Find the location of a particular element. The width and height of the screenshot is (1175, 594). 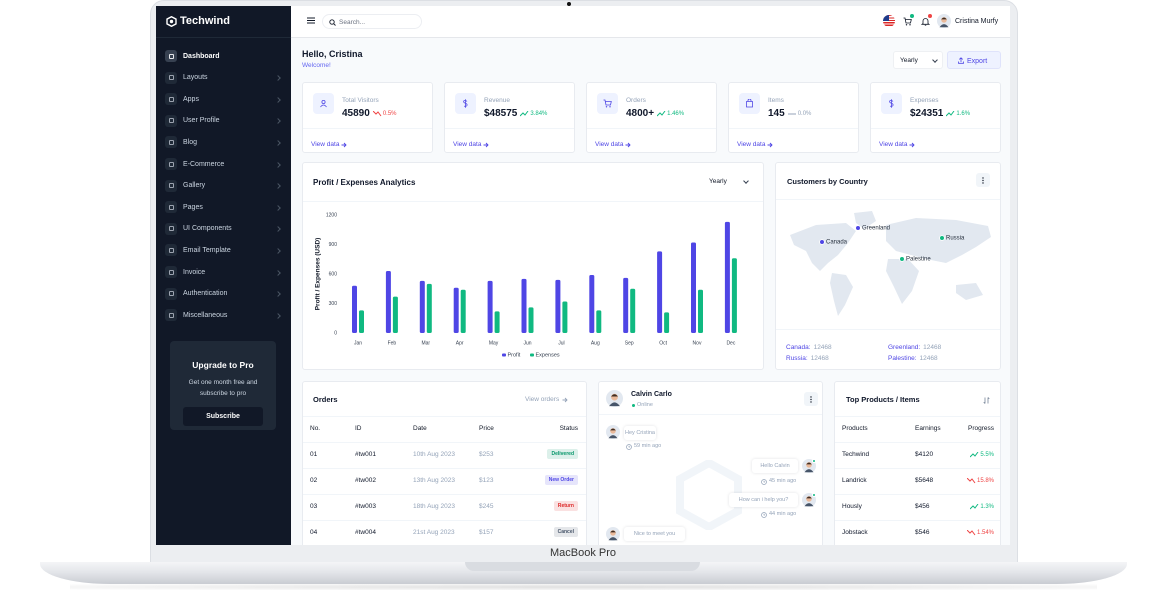

menu-item: Gallery is located at coordinates (223, 186).